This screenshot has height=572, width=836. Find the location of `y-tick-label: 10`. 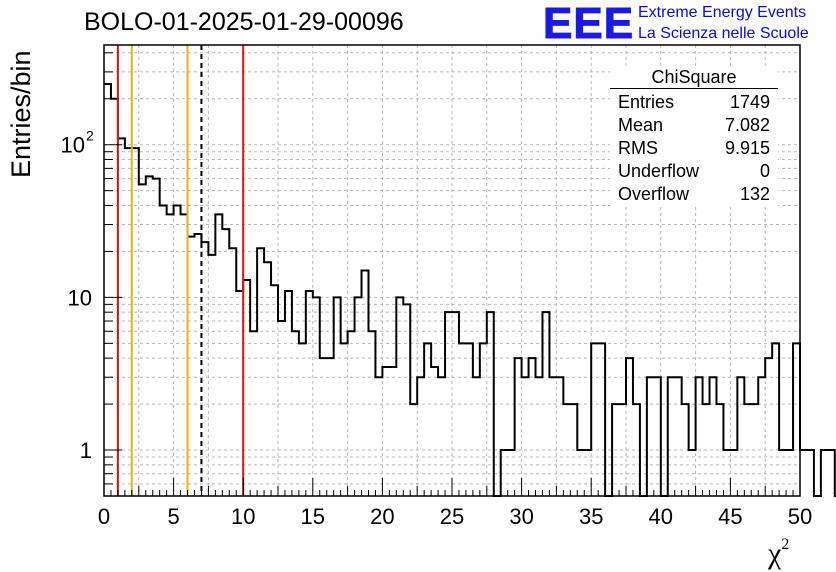

y-tick-label: 10 is located at coordinates (73, 145).